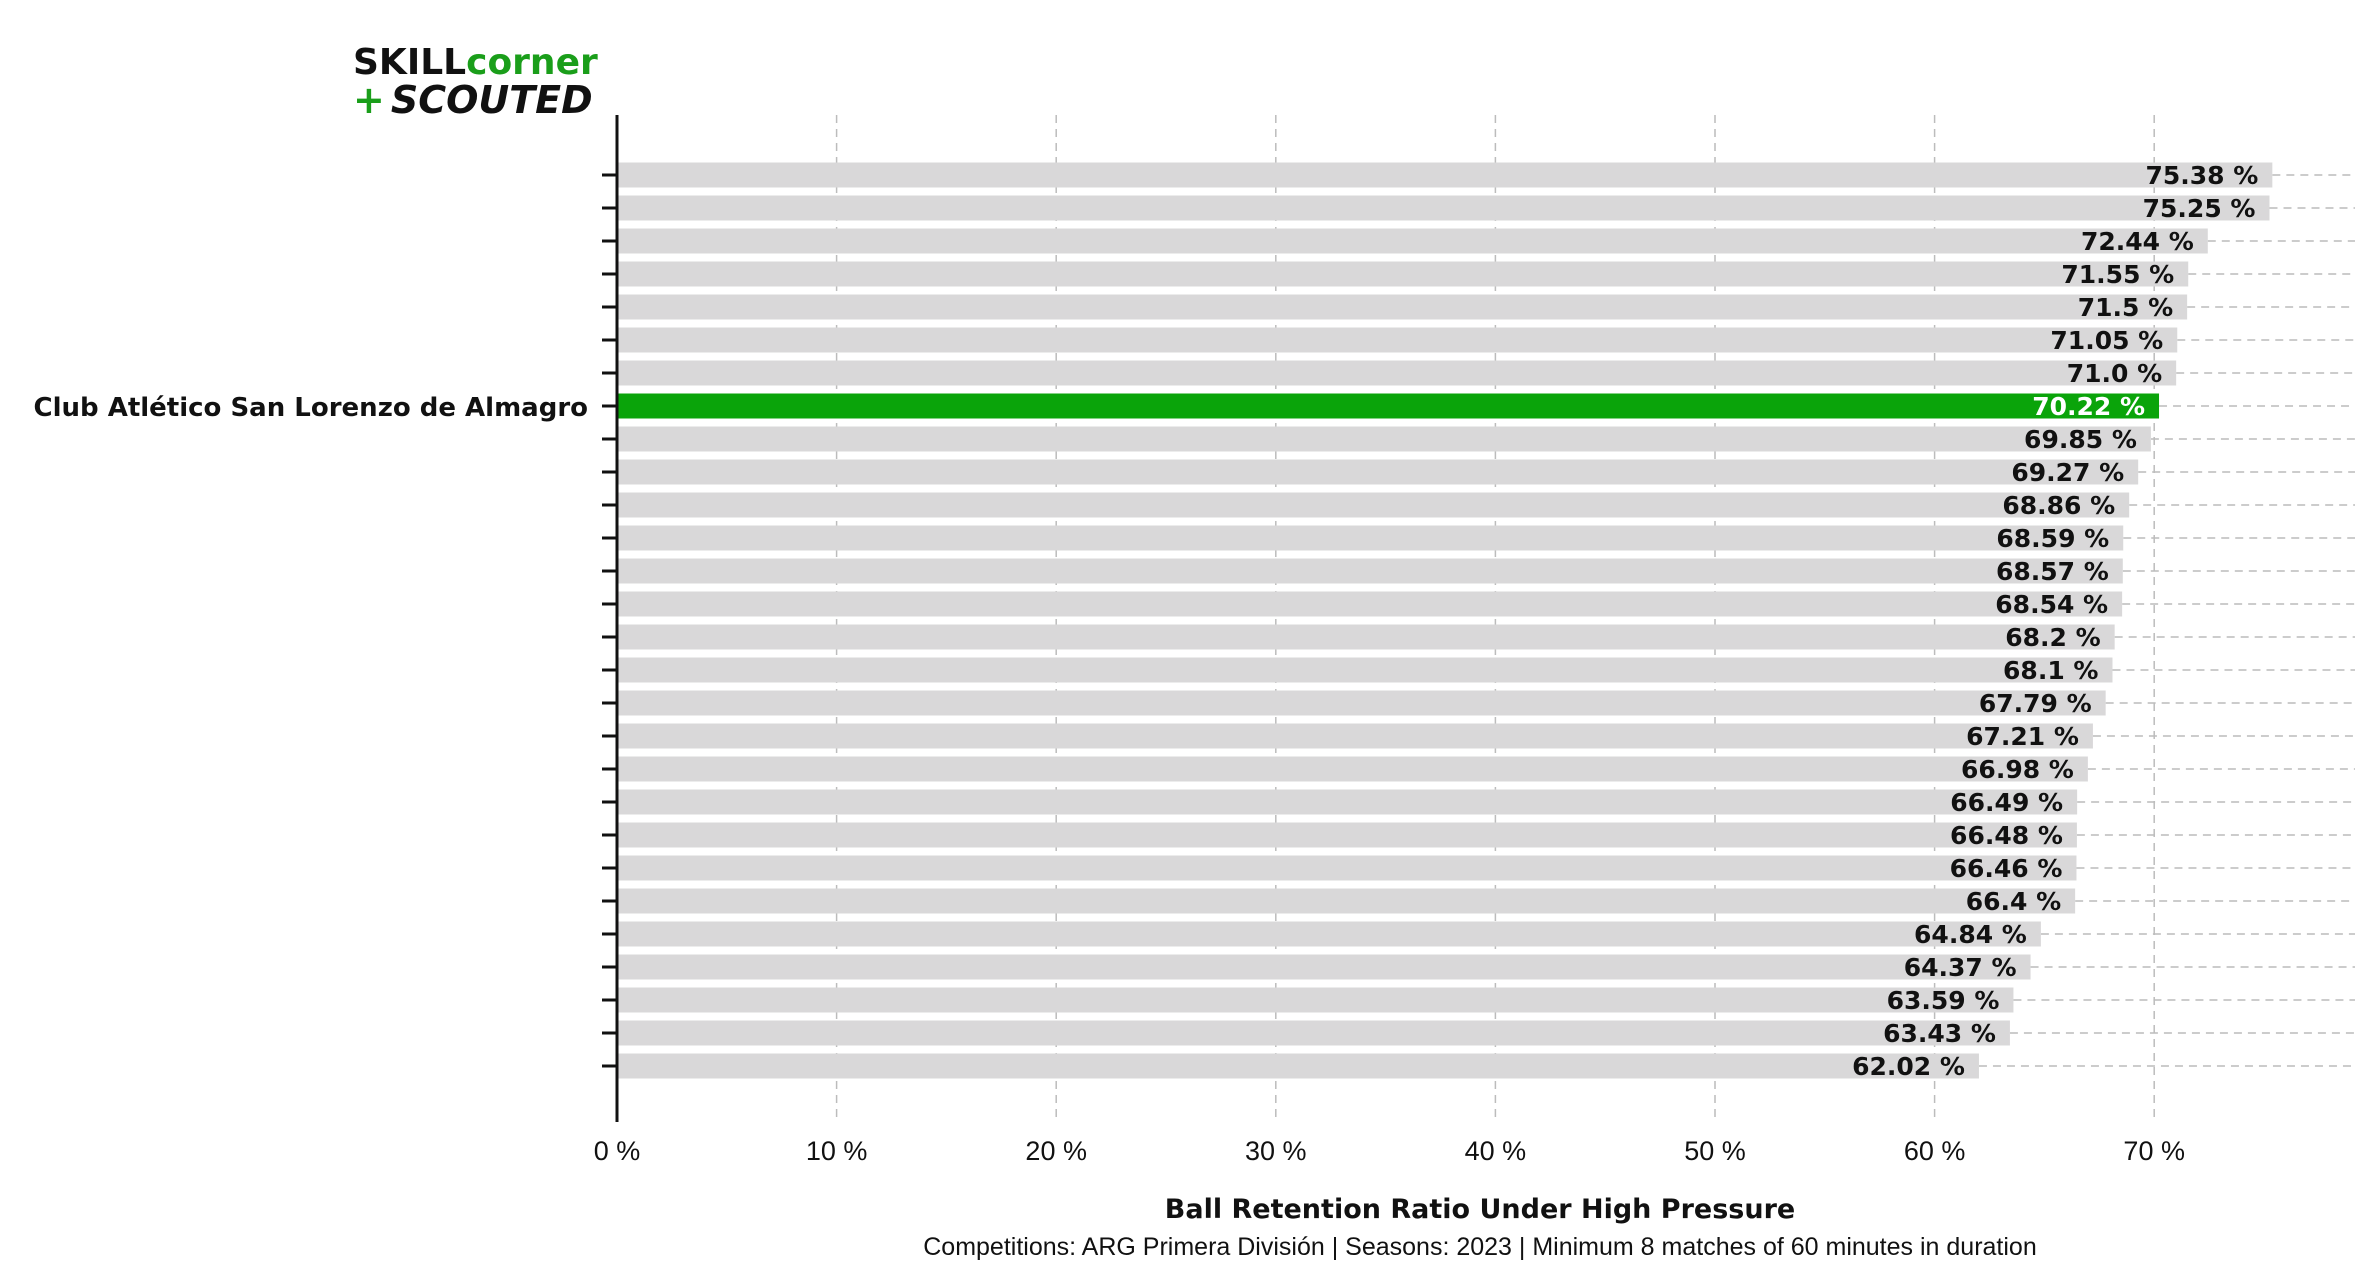 The image size is (2370, 1285). I want to click on bar-value-label: 62.02 %, so click(1908, 1066).